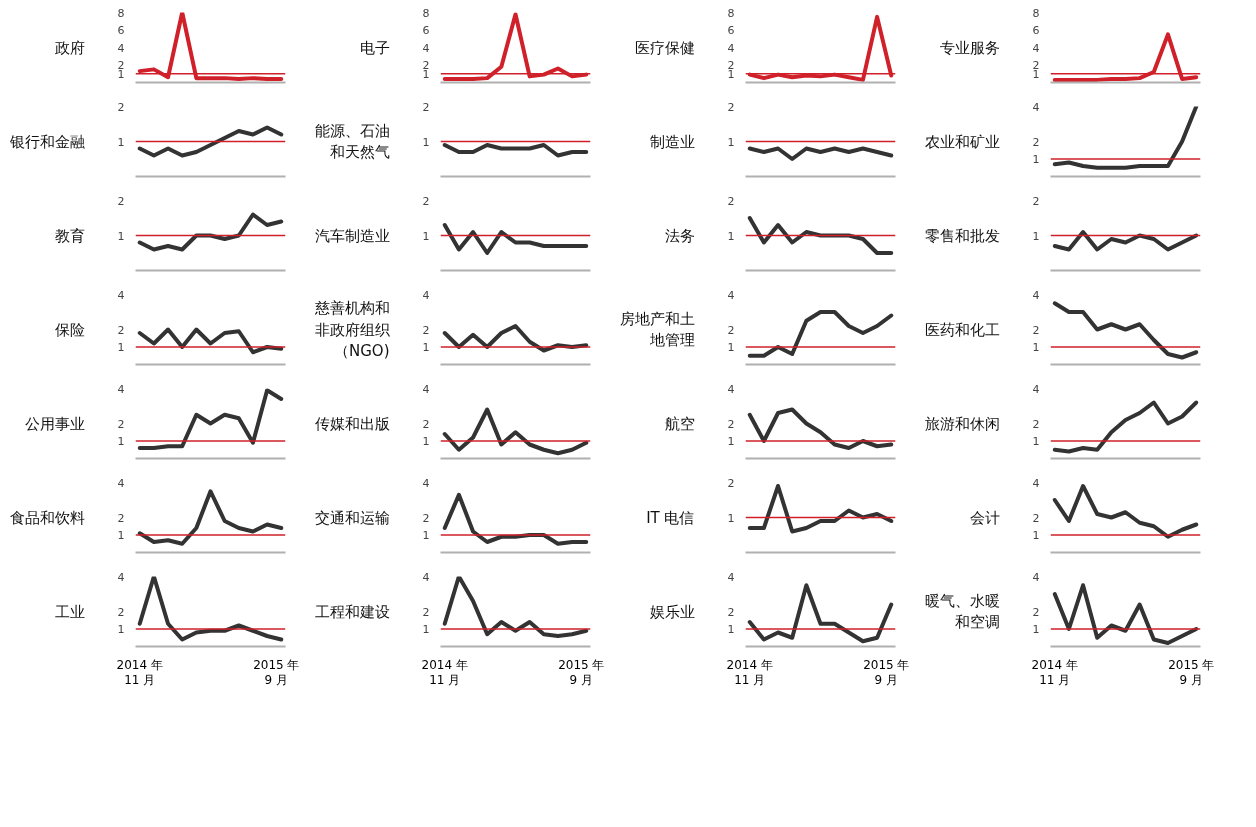 The image size is (1256, 827). What do you see at coordinates (672, 141) in the screenshot?
I see `text: 制造业` at bounding box center [672, 141].